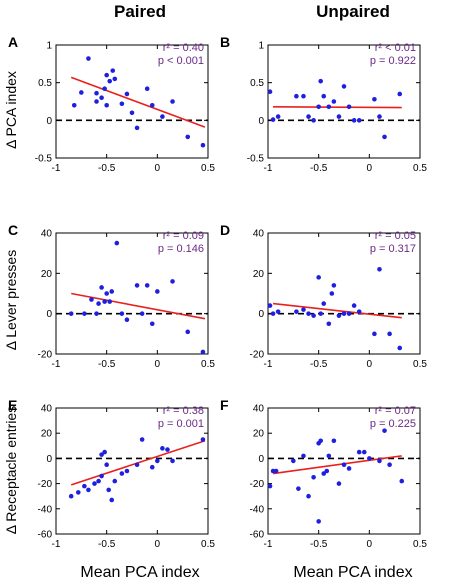 The width and height of the screenshot is (454, 587). I want to click on y-tick-label: -60, so click(257, 535).